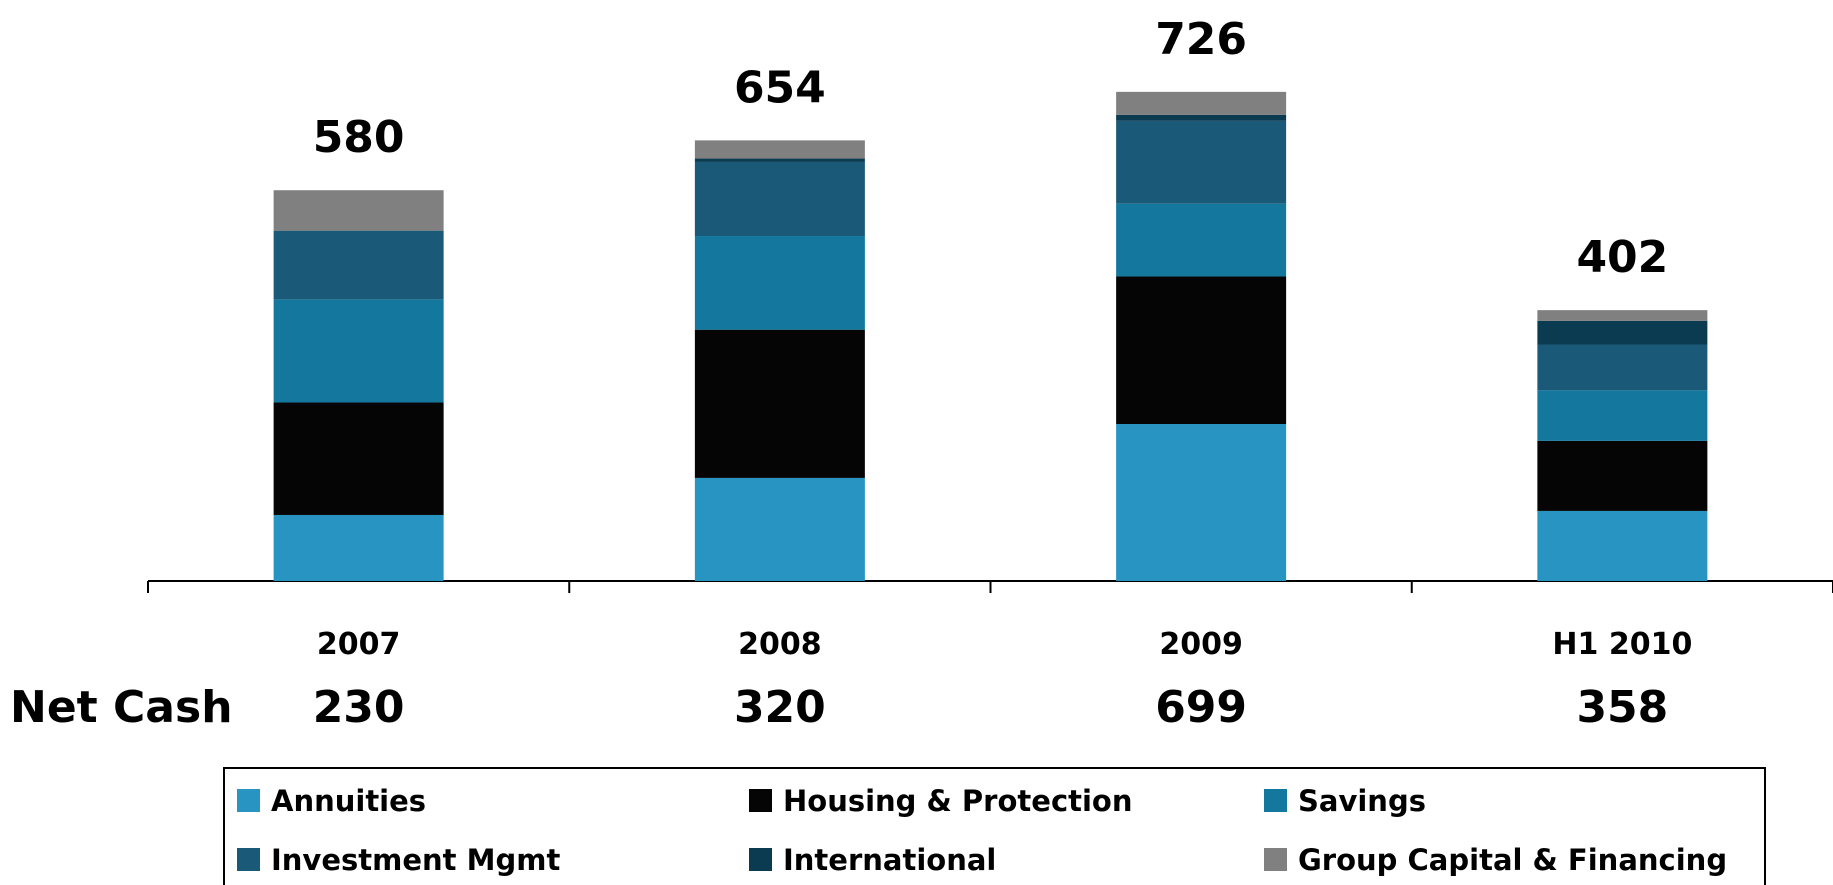 This screenshot has height=885, width=1833. What do you see at coordinates (1201, 707) in the screenshot?
I see `net-cash-value: 699` at bounding box center [1201, 707].